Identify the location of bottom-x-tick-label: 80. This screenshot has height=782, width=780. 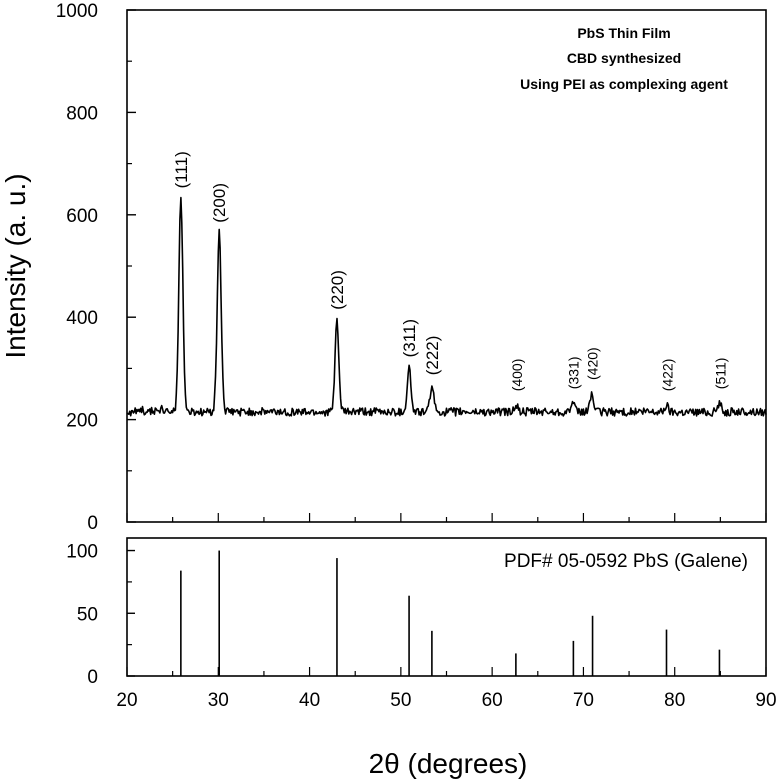
(674, 700).